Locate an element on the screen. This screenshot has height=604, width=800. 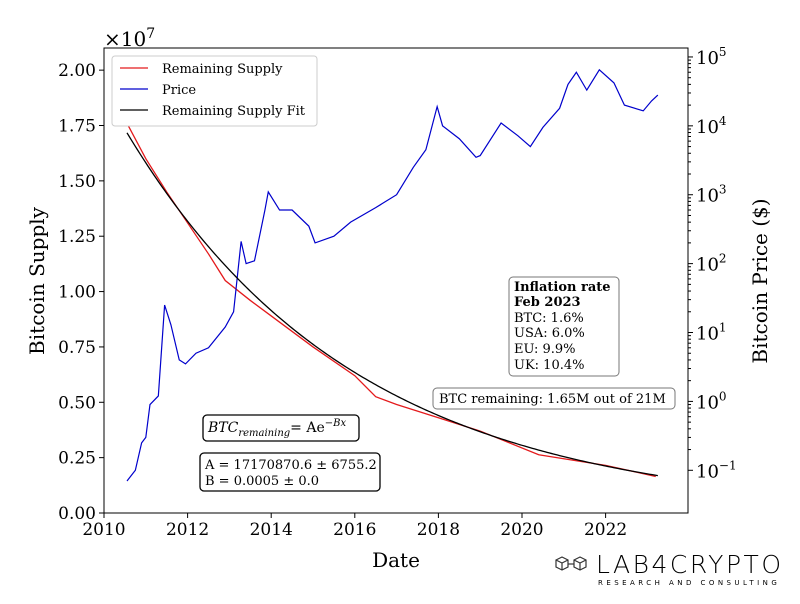
svg-text:BTC remaining: 1.65M out of 21: BTC remaining: 1.65M out of 21M is located at coordinates (552, 399).